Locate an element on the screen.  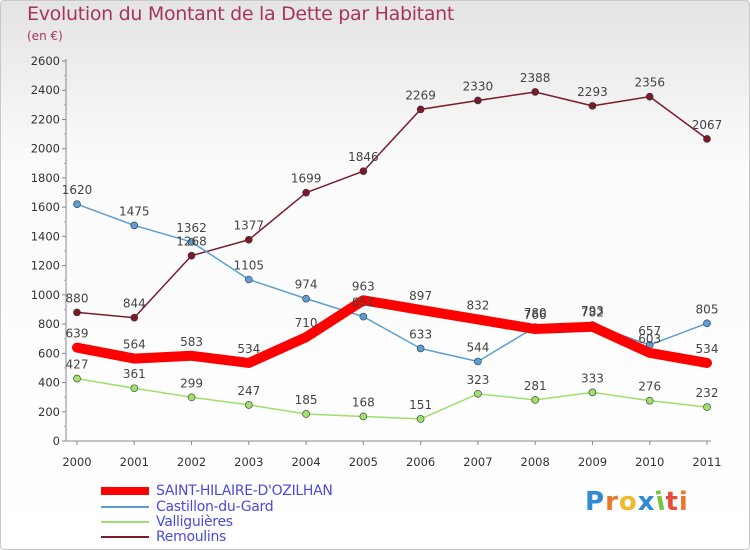
data-label: 361 is located at coordinates (134, 374).